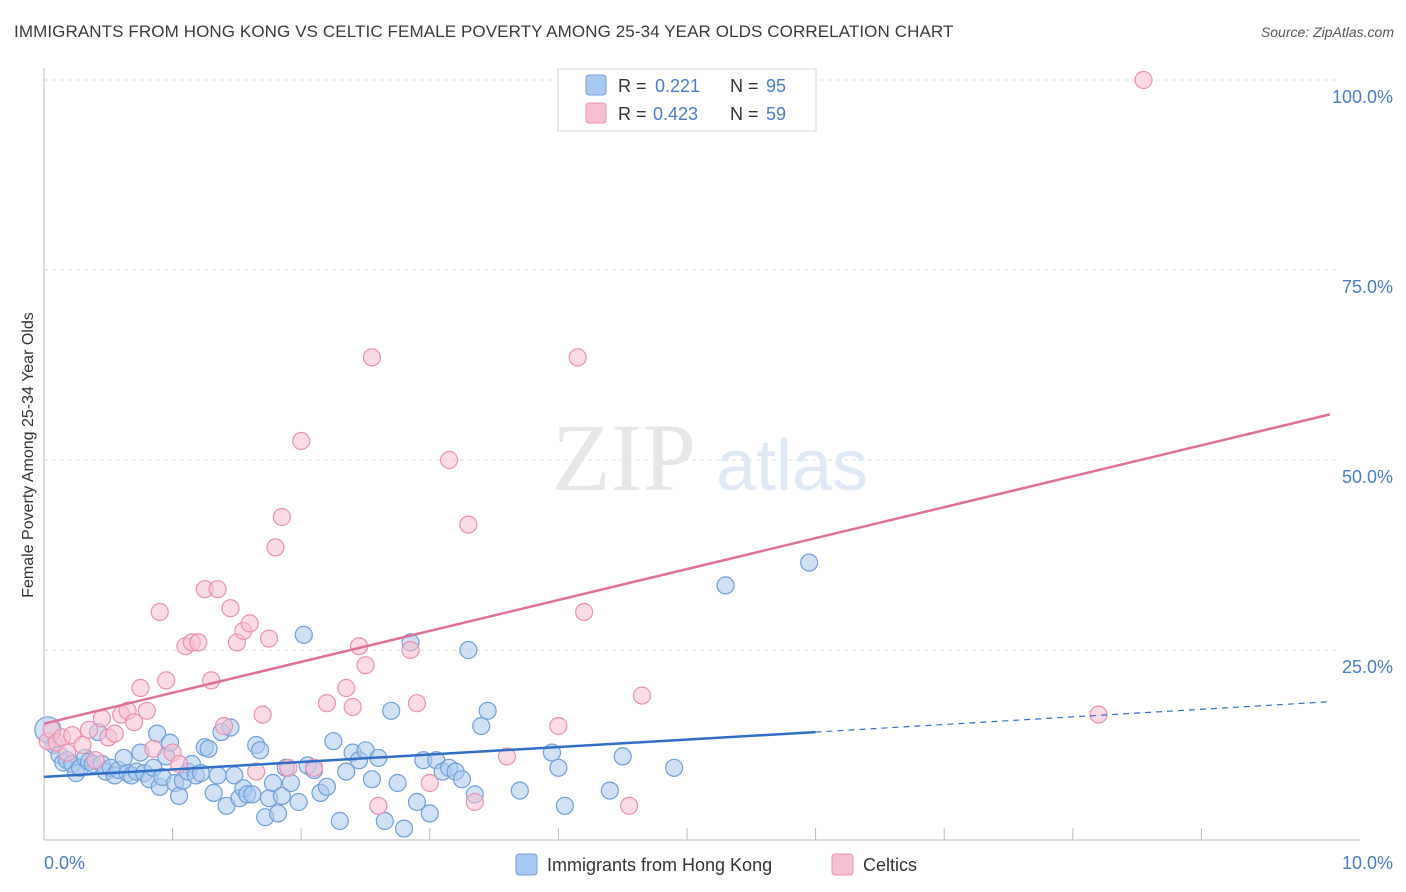 The image size is (1406, 892). Describe the element at coordinates (1367, 477) in the screenshot. I see `y-tick-label: 50.0%` at that location.